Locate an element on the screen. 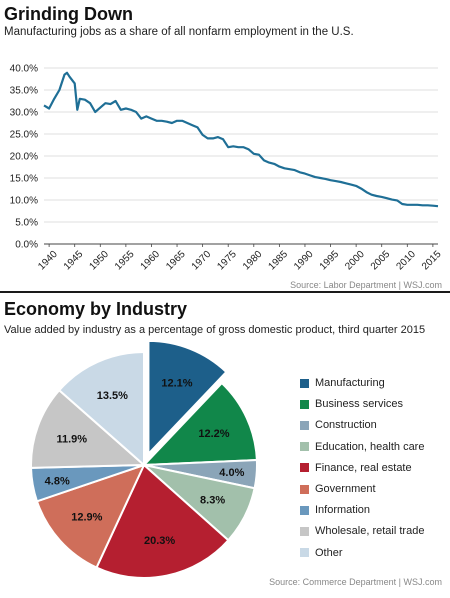 The image size is (450, 598). pie-slice-label: 12.2% is located at coordinates (213, 434).